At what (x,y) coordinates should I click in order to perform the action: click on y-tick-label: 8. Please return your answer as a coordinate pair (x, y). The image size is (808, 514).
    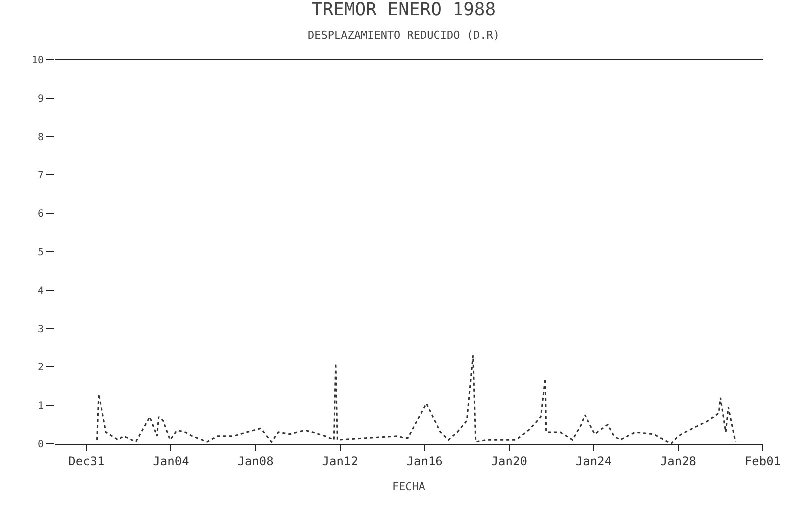
    Looking at the image, I should click on (41, 138).